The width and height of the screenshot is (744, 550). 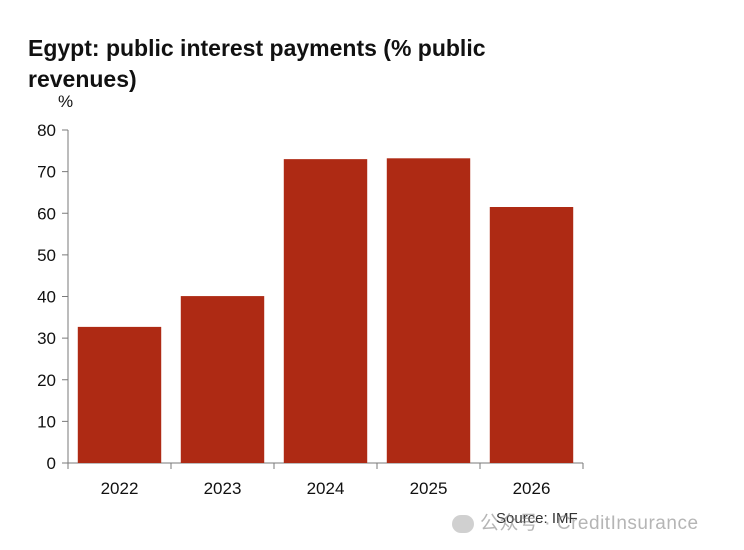 I want to click on y-axis-unit-label: %, so click(x=65, y=101).